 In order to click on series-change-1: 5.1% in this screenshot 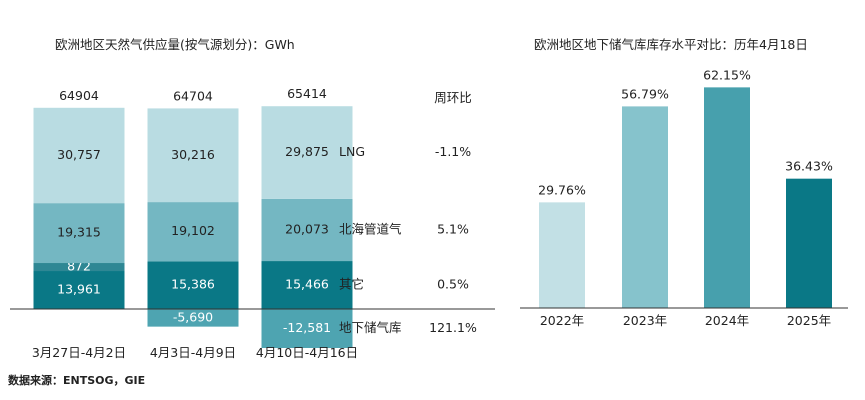, I will do `click(453, 228)`.